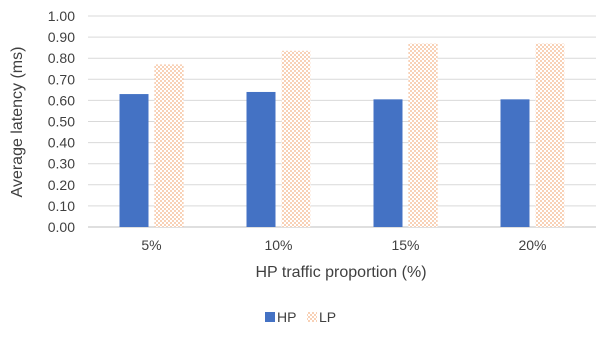 The width and height of the screenshot is (597, 341). I want to click on y-tick-label: 0.90, so click(61, 37).